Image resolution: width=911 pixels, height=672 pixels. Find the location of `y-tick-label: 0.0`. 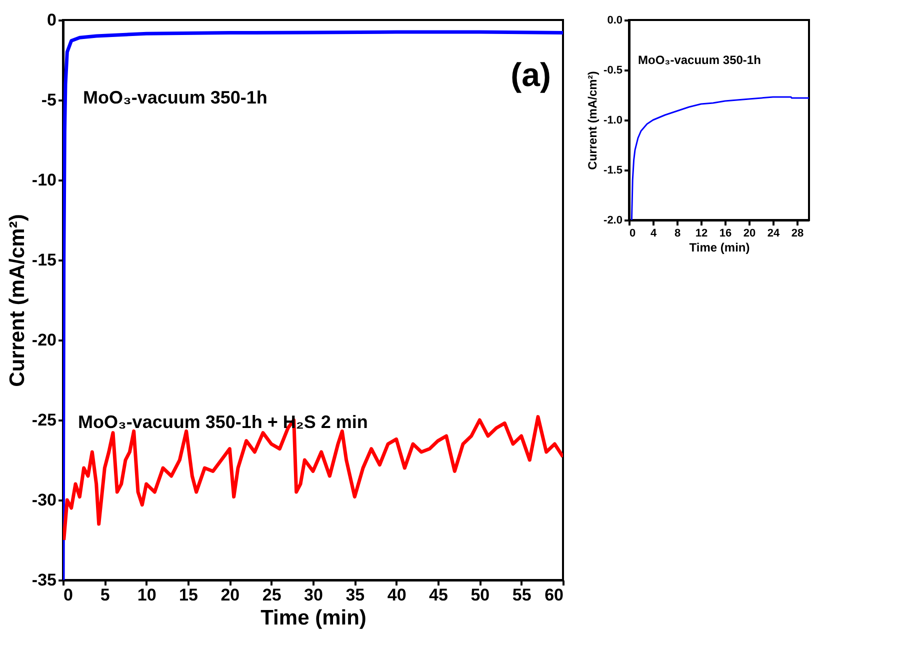

y-tick-label: 0.0 is located at coordinates (614, 20).